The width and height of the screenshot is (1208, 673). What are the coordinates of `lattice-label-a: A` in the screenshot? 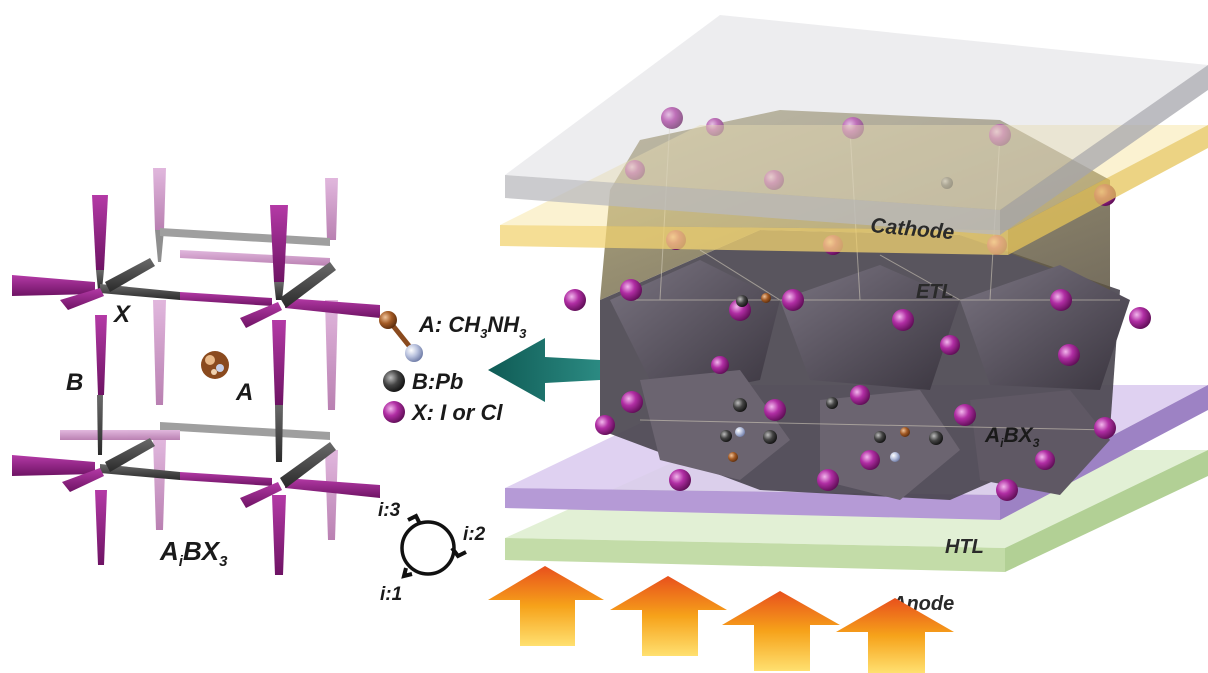 It's located at (244, 392).